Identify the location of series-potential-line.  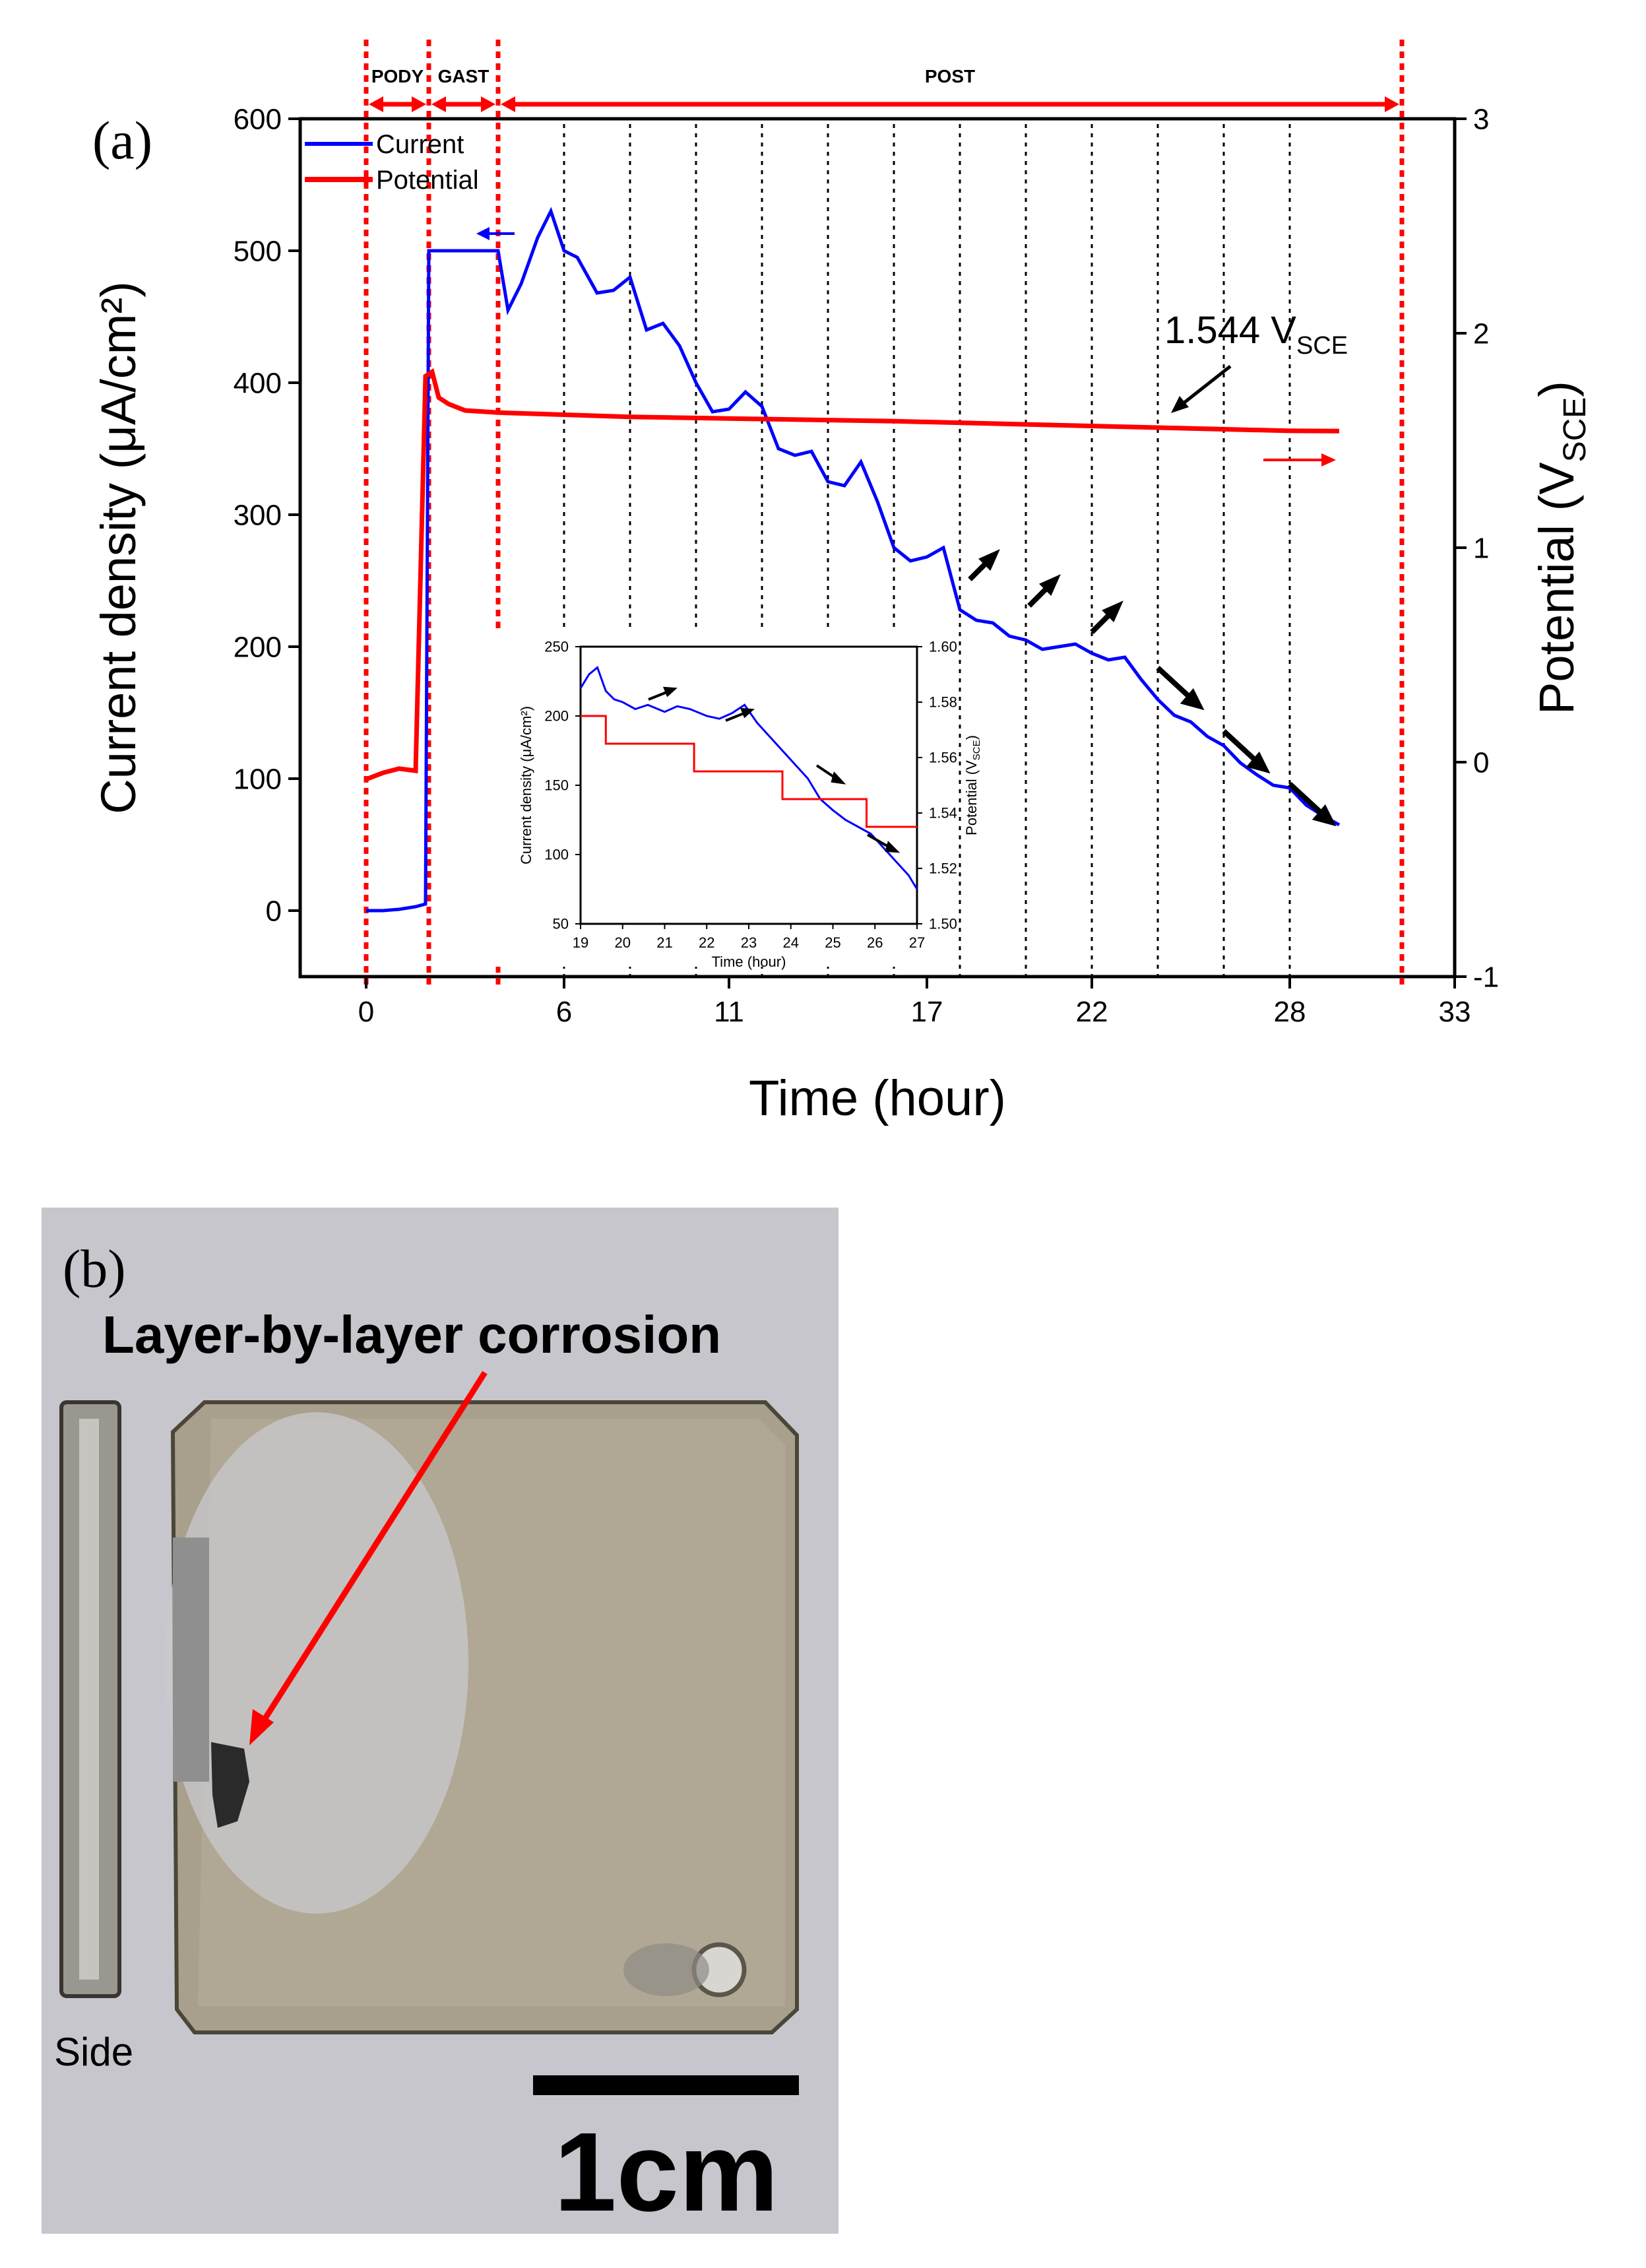
(852, 575).